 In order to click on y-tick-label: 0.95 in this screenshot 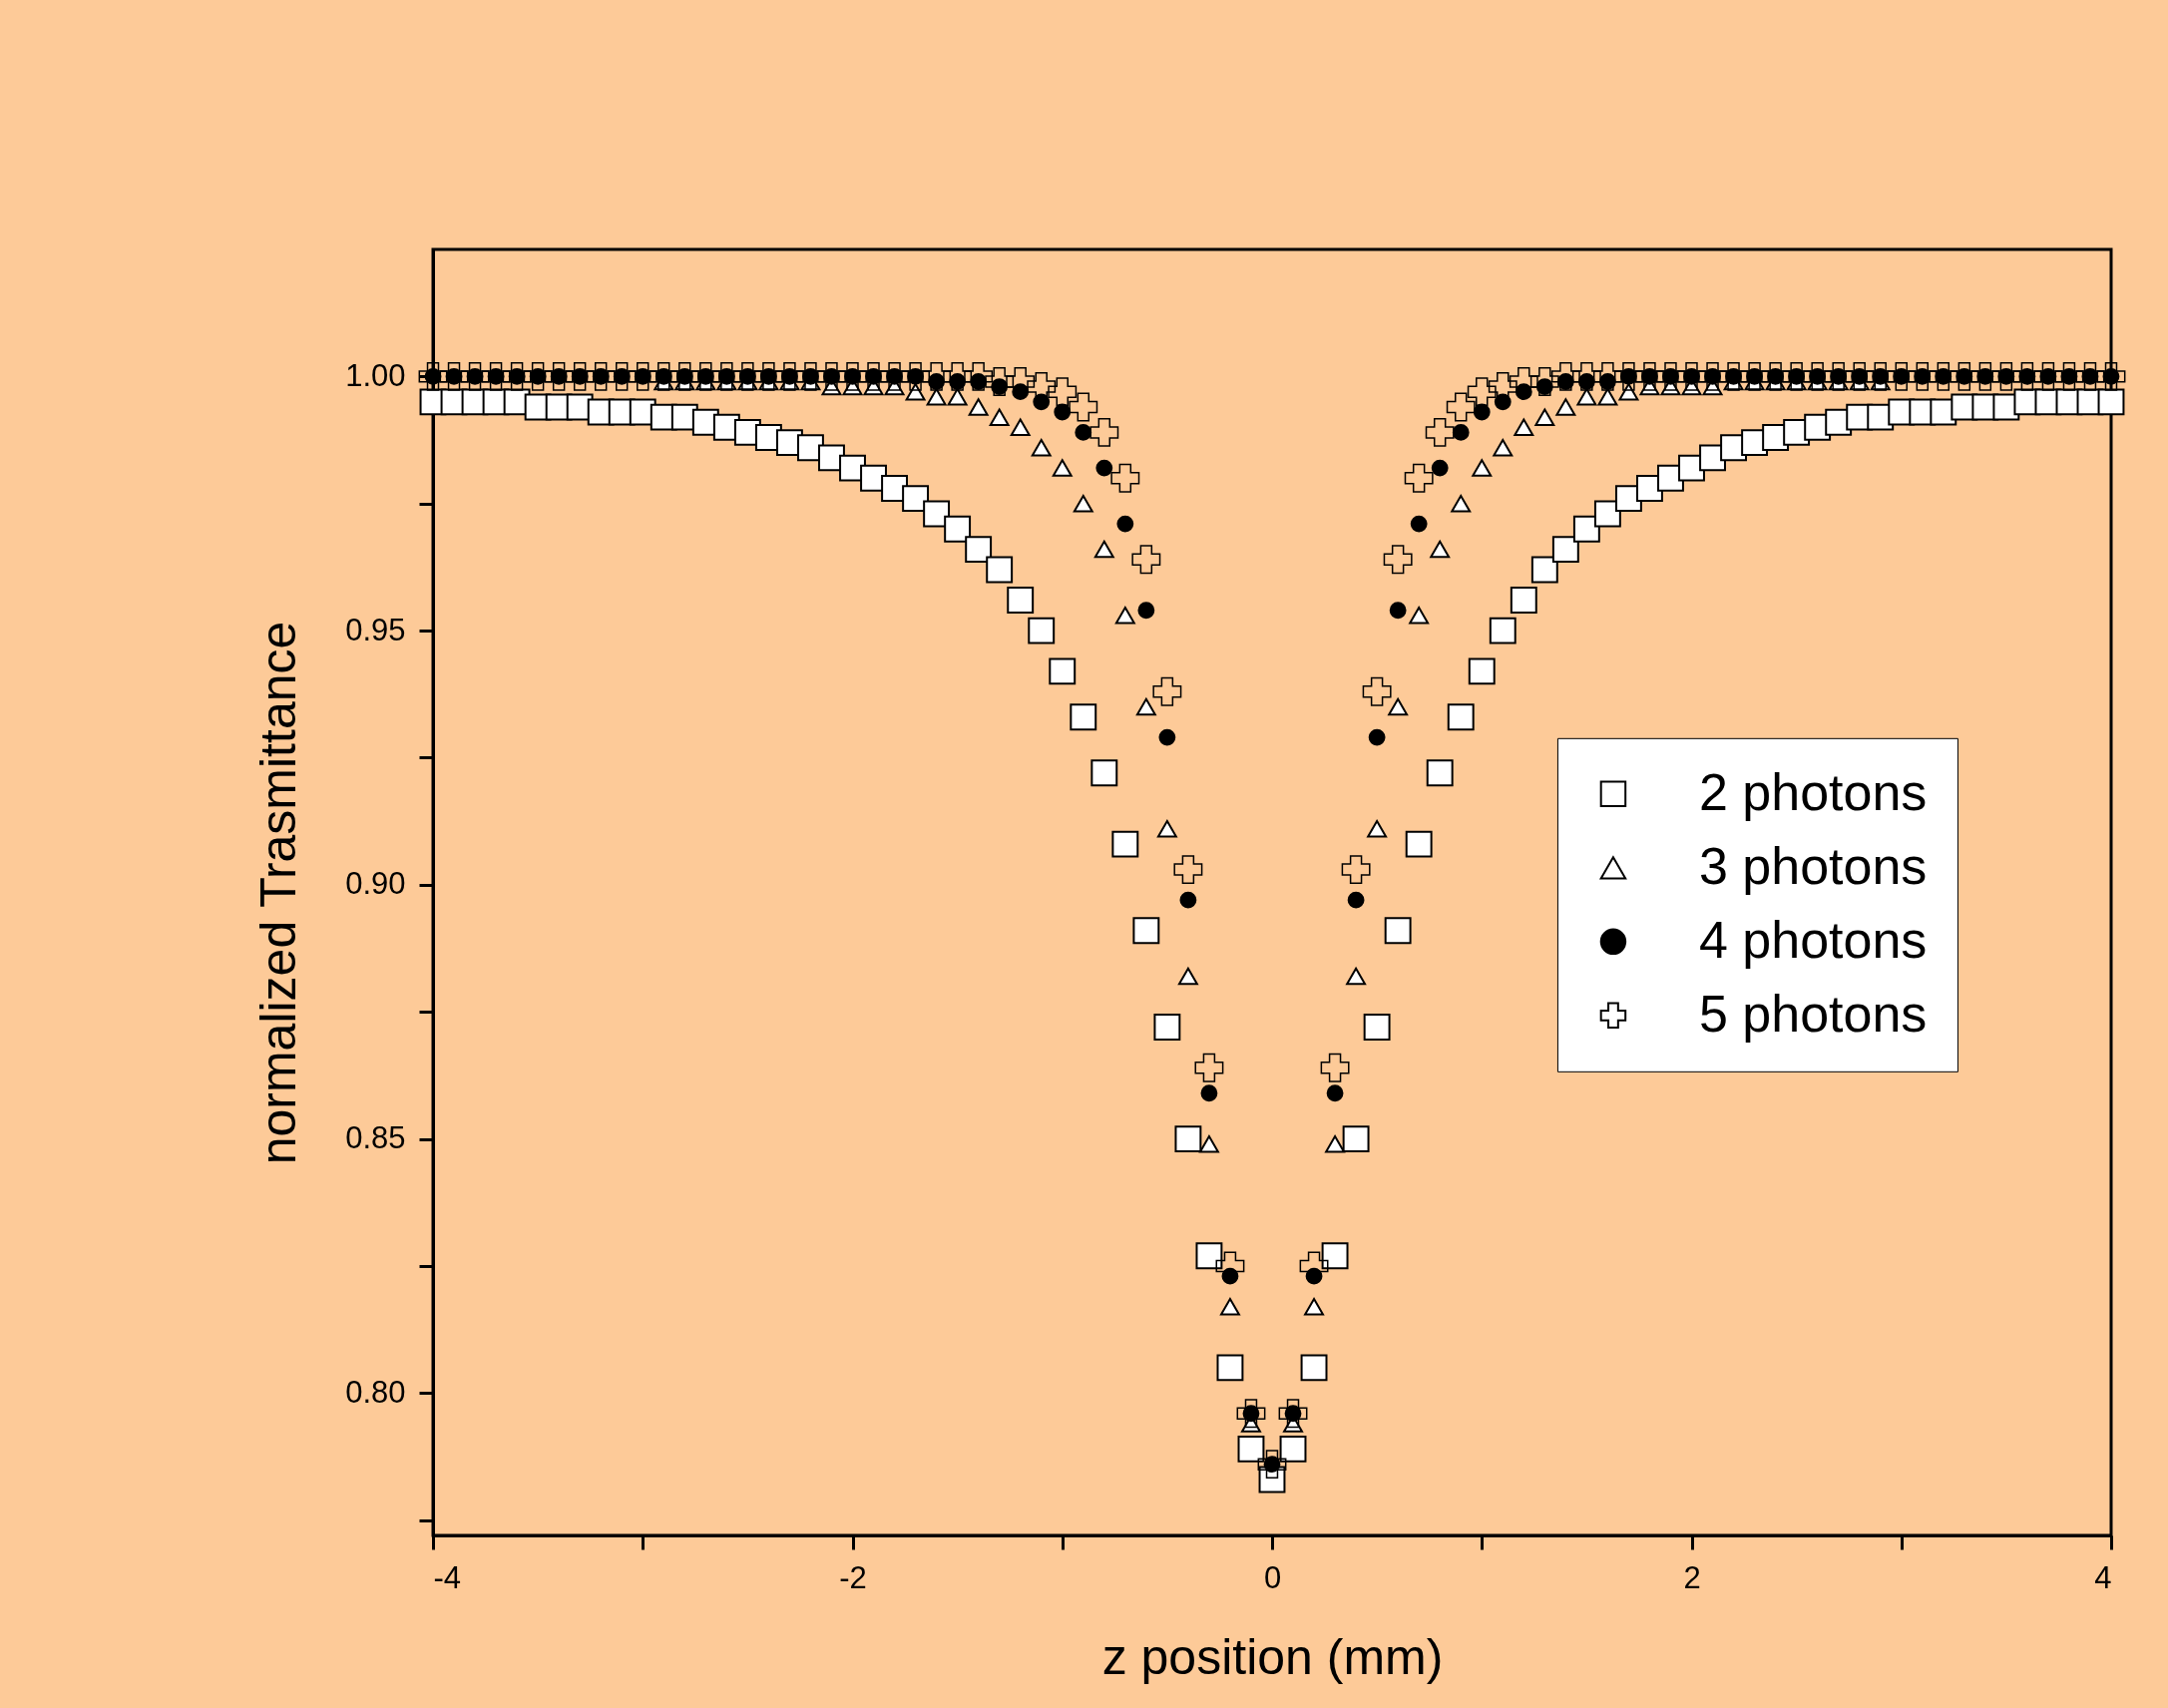, I will do `click(375, 629)`.